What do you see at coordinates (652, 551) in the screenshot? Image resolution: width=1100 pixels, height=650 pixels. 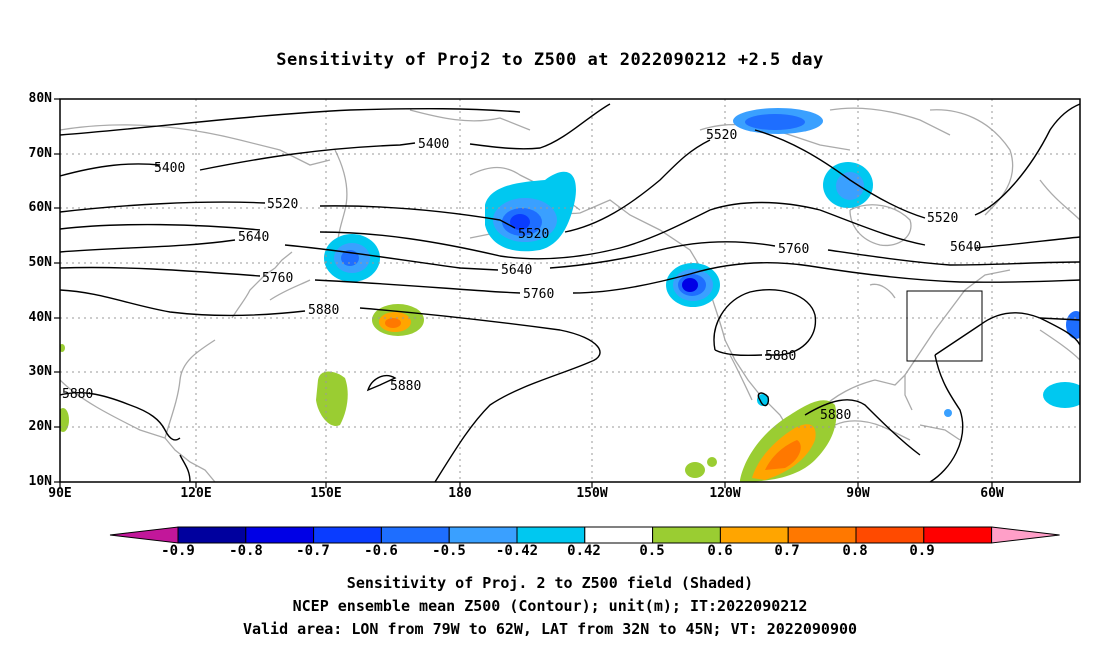 I see `colorbar-label: 0.5` at bounding box center [652, 551].